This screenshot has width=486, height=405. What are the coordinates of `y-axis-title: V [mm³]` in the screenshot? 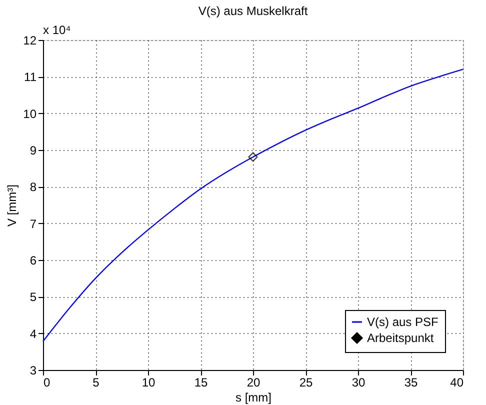 It's located at (12, 205).